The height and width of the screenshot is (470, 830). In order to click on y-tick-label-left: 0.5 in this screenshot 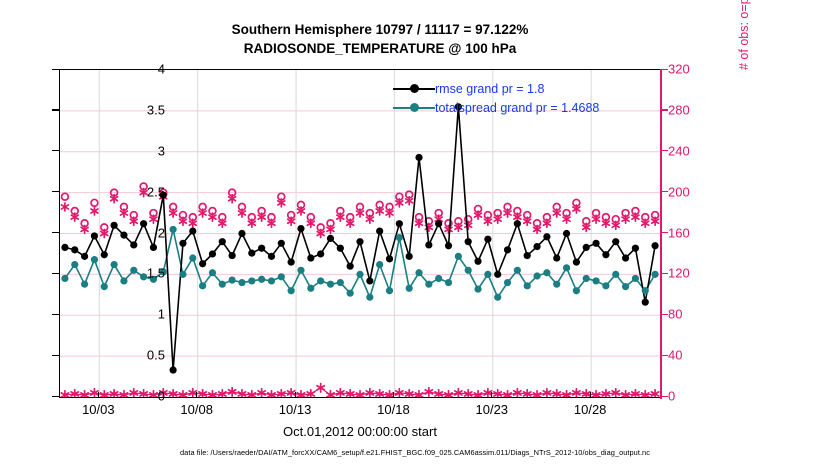, I will do `click(155, 355)`.